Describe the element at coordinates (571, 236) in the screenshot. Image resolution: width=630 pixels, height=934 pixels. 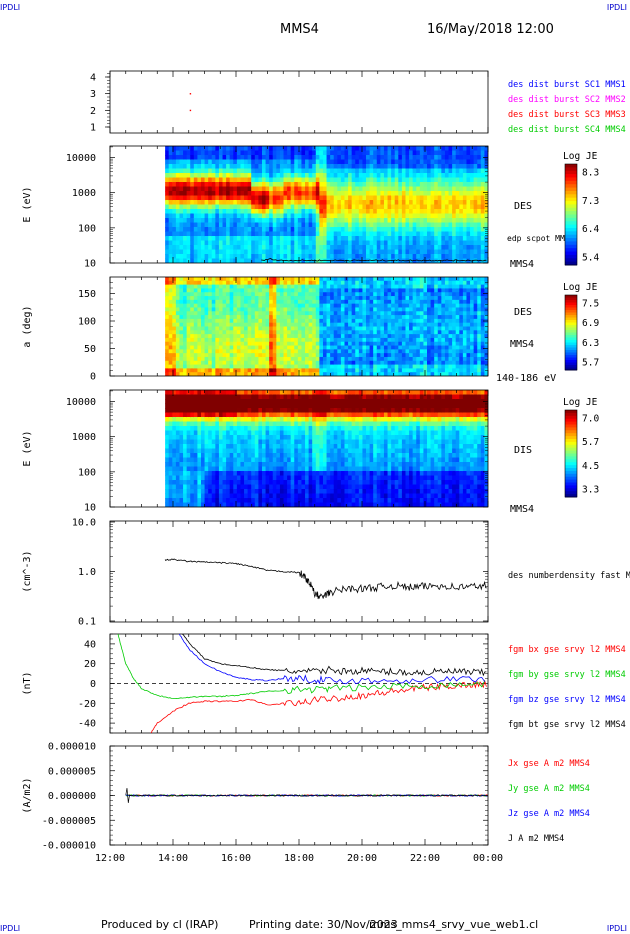
I see `des-energy-colorbar-segment` at that location.